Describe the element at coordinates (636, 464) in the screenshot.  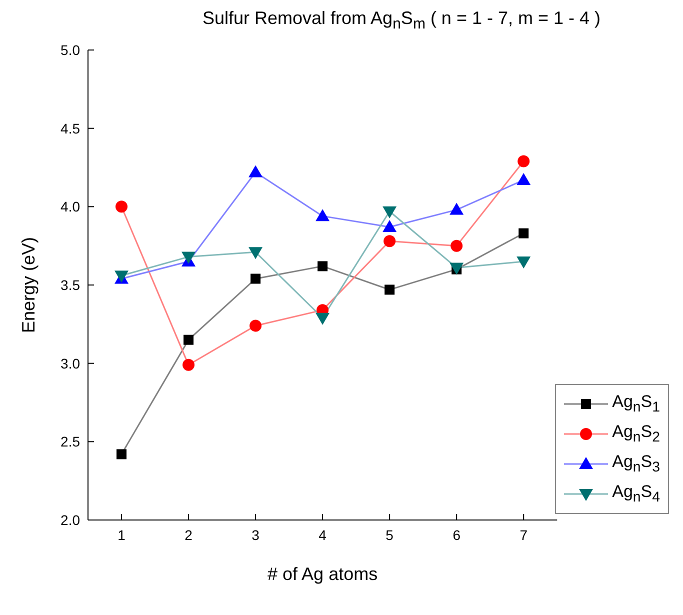
I see `legend-label: Ag$_{n}$S$_{3}$` at that location.